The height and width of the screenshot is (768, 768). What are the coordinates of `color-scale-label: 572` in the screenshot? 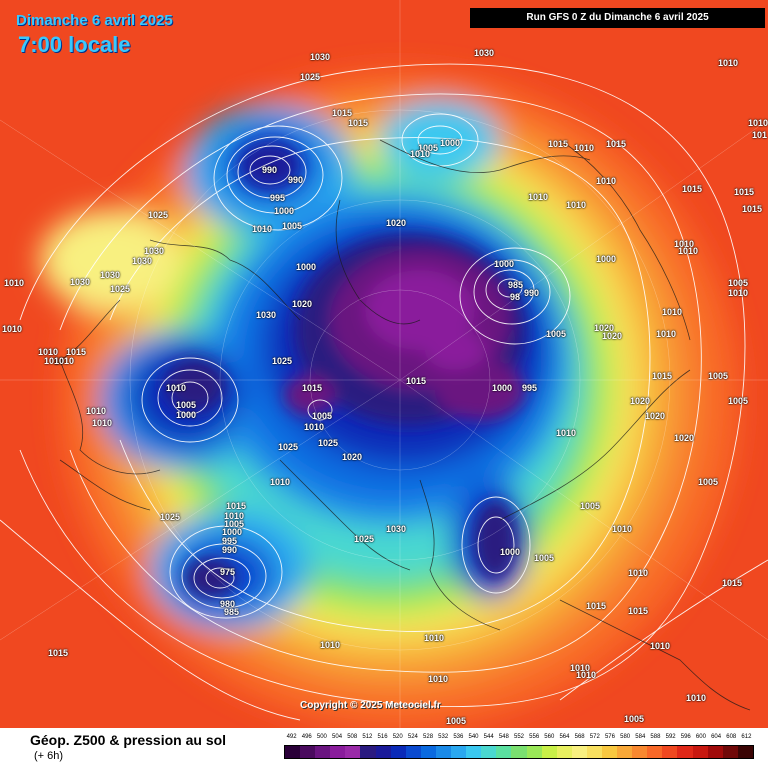 It's located at (594, 737).